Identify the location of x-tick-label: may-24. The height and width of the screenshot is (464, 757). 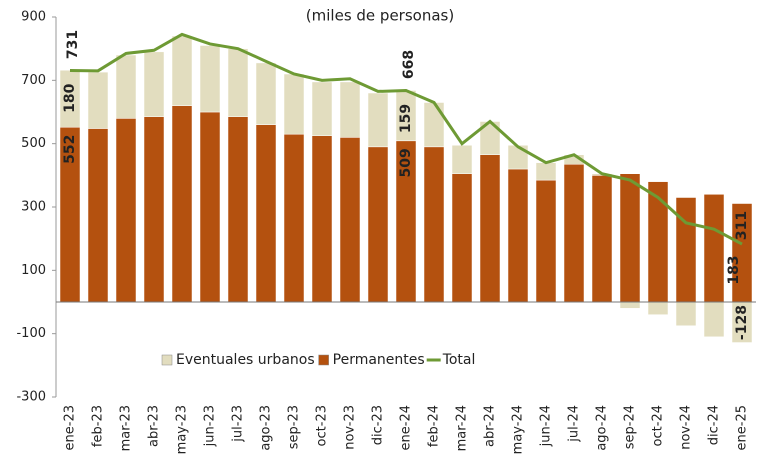
(518, 429).